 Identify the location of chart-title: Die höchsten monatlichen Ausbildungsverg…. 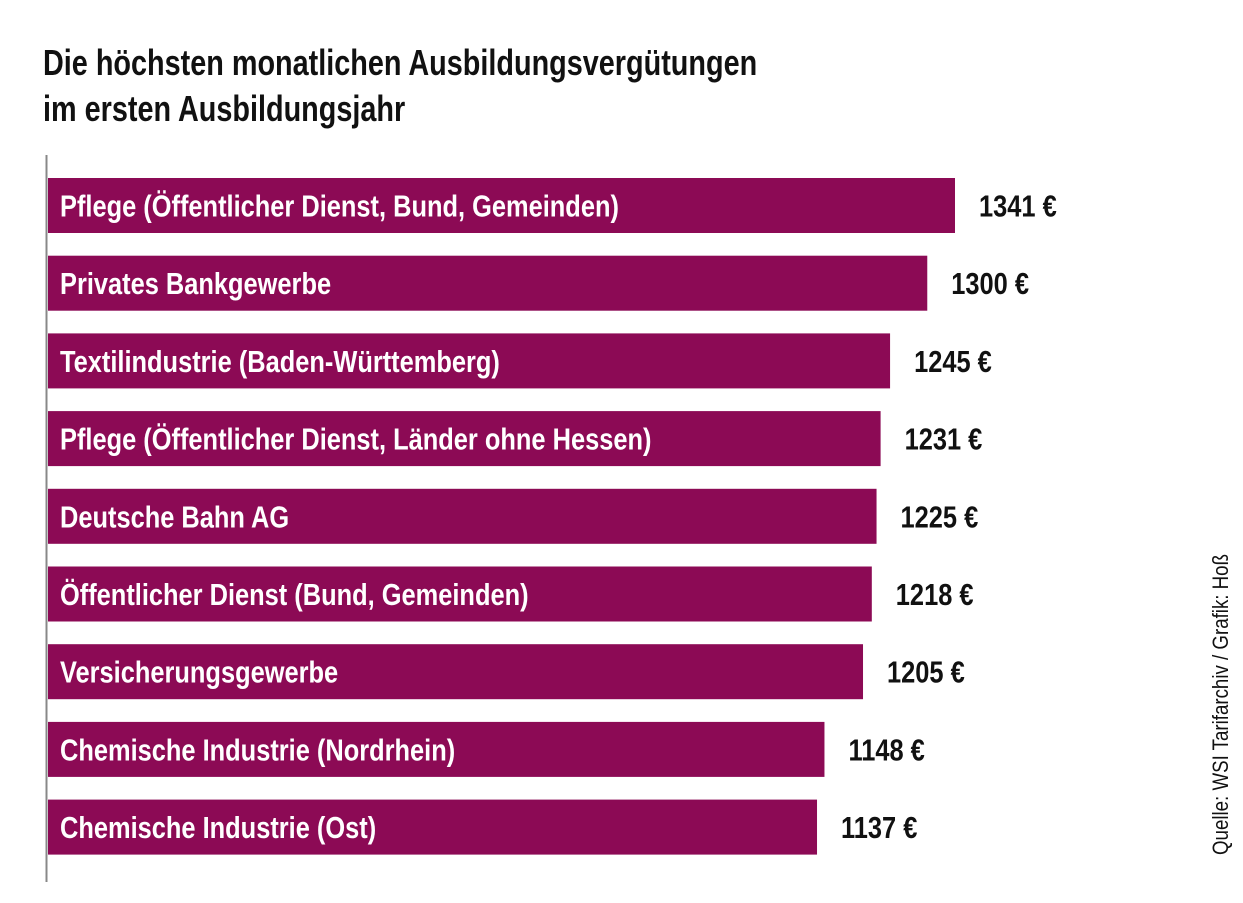
(400, 86).